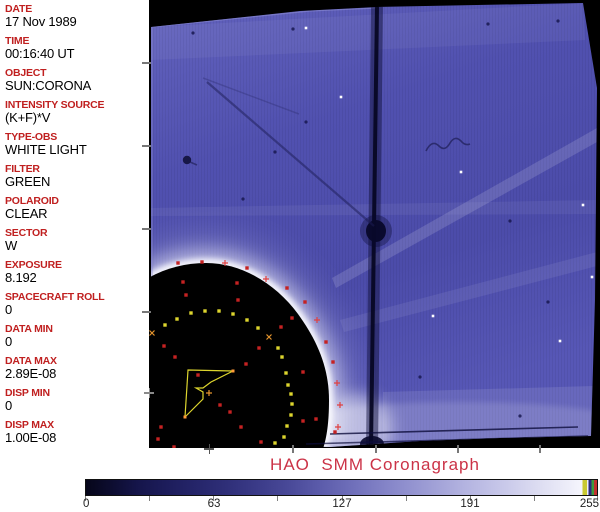 This screenshot has width=600, height=512. Describe the element at coordinates (589, 504) in the screenshot. I see `colorbar-label-255: 255` at that location.